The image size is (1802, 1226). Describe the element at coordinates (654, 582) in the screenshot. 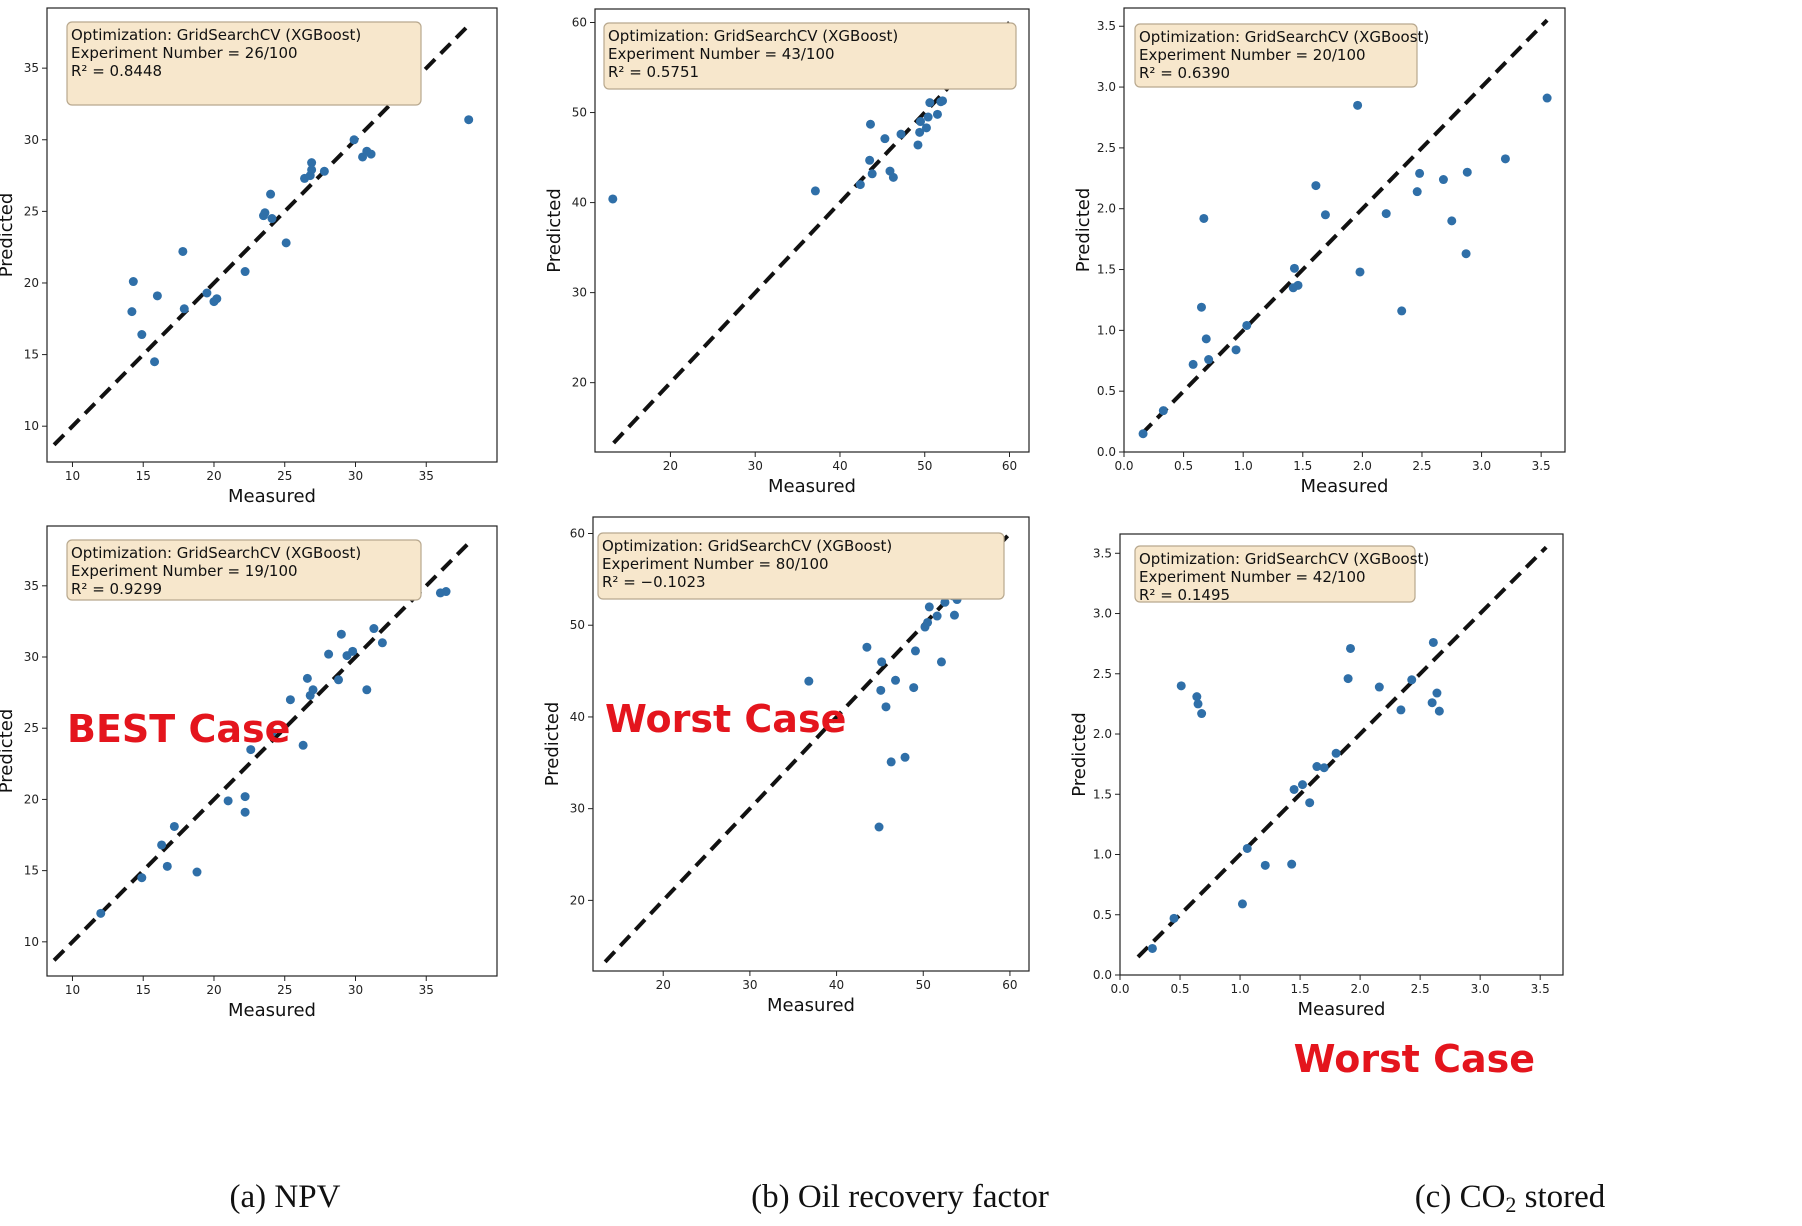

I see `annotation-line: R² = −0.1023` at that location.